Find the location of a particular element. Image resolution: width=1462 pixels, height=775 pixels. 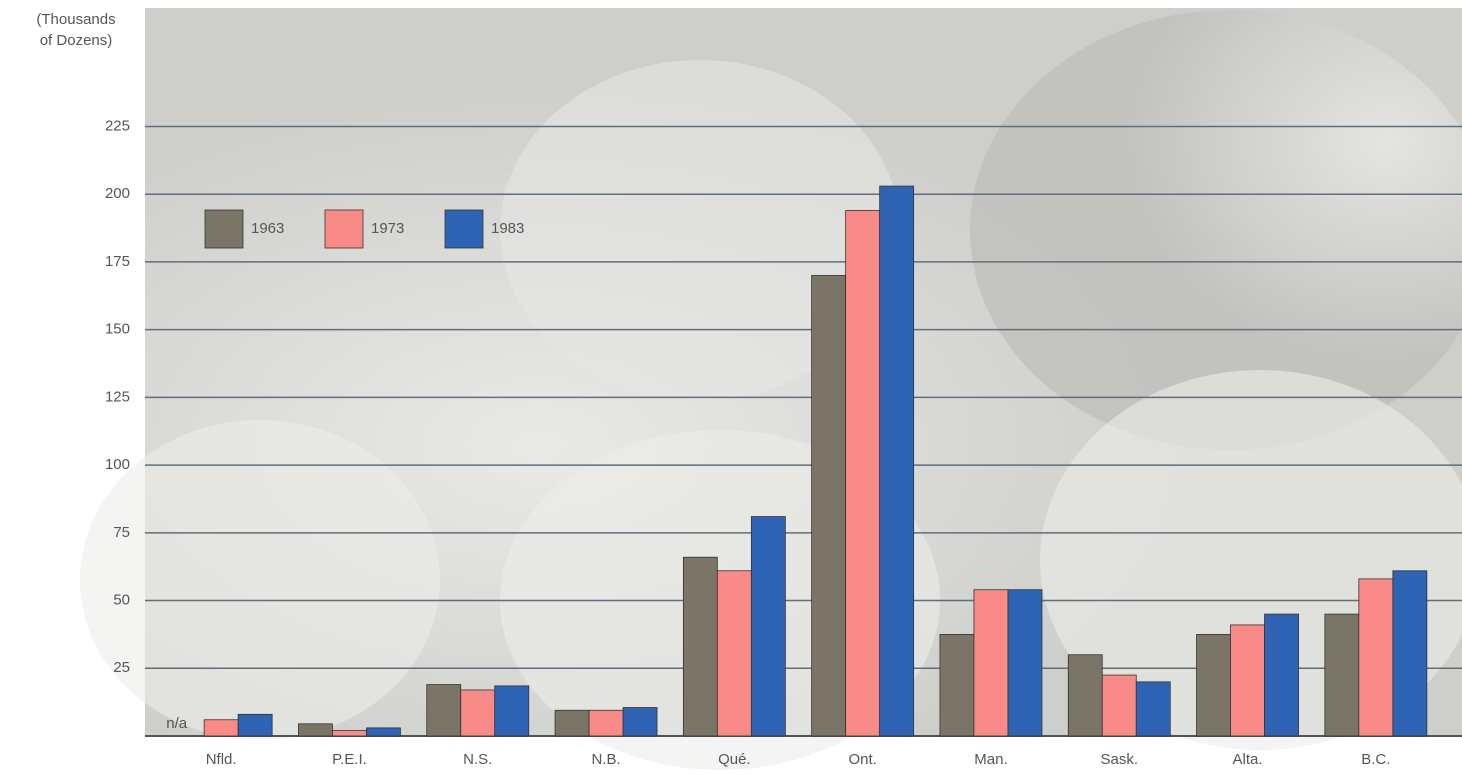

y-tick-label: 50 is located at coordinates (121, 600).